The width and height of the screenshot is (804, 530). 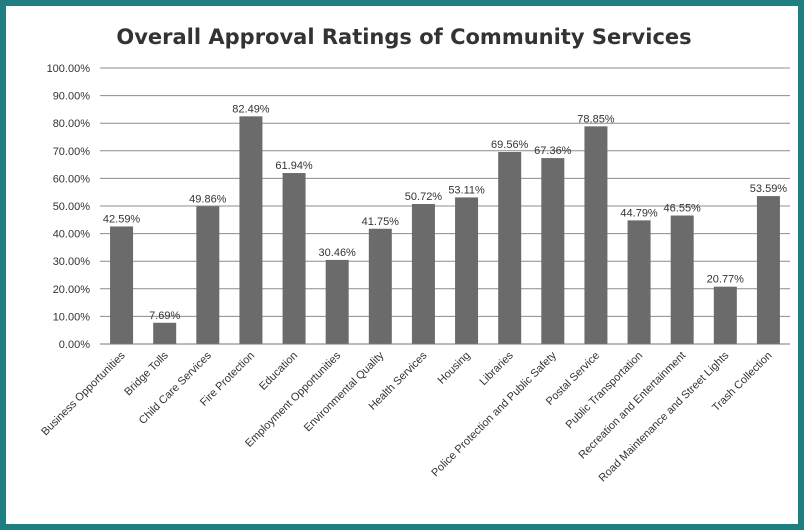 I want to click on y-tick-label: 10.00%, so click(x=72, y=317).